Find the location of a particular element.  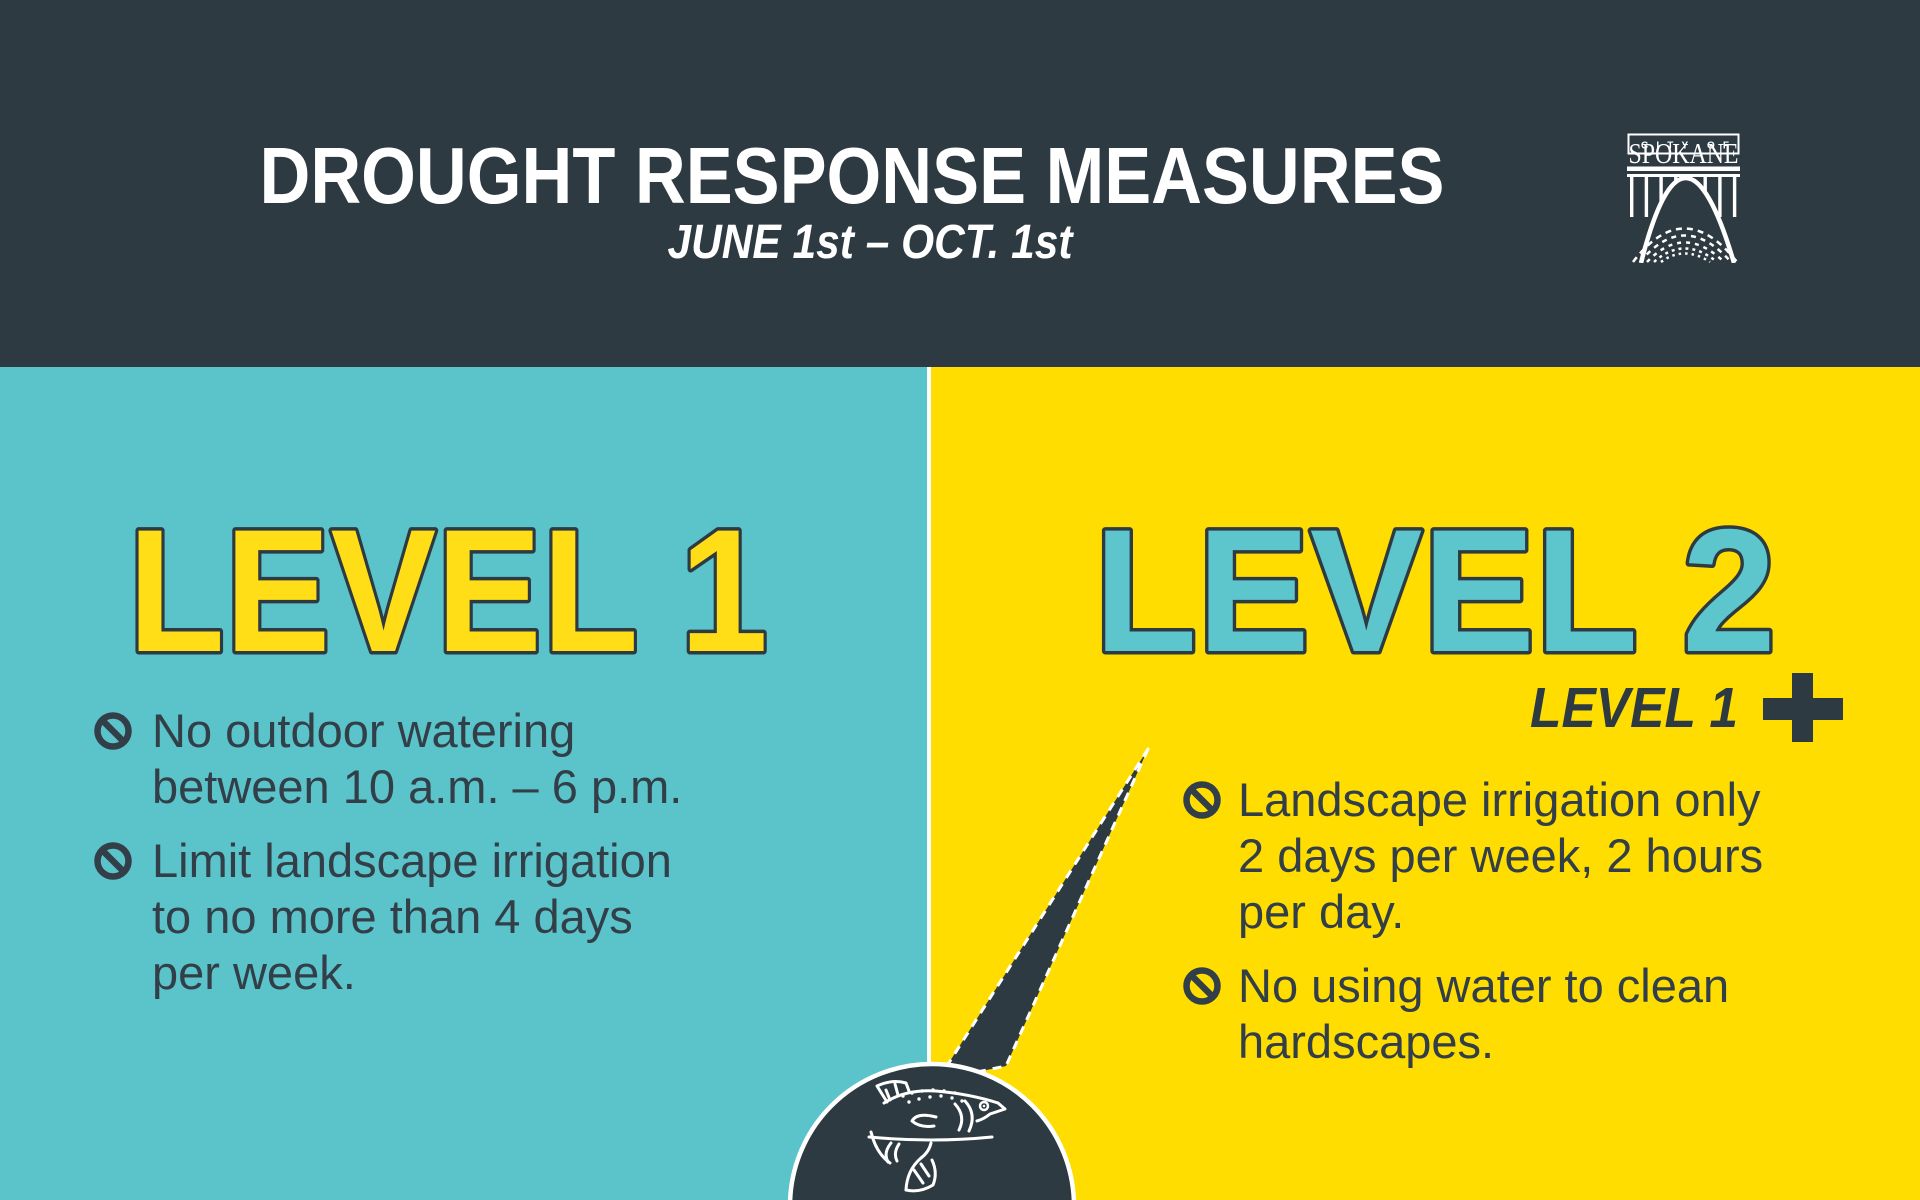

level-2-subheading: LEVEL 1 is located at coordinates (1634, 708).